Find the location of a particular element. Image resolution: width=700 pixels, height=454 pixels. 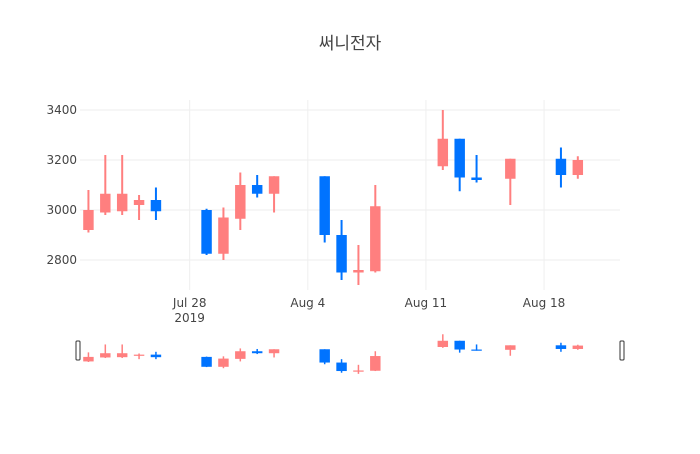

range-slider-background is located at coordinates (350, 353).